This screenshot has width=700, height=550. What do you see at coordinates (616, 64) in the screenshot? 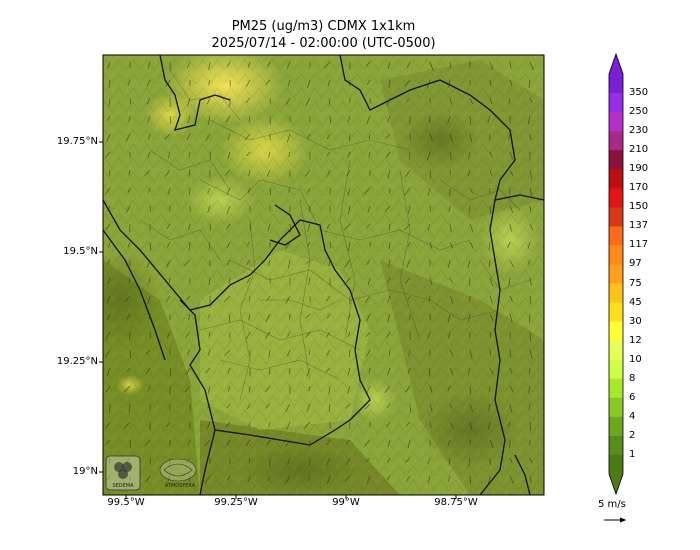
I see `colorbar-max-extension` at bounding box center [616, 64].